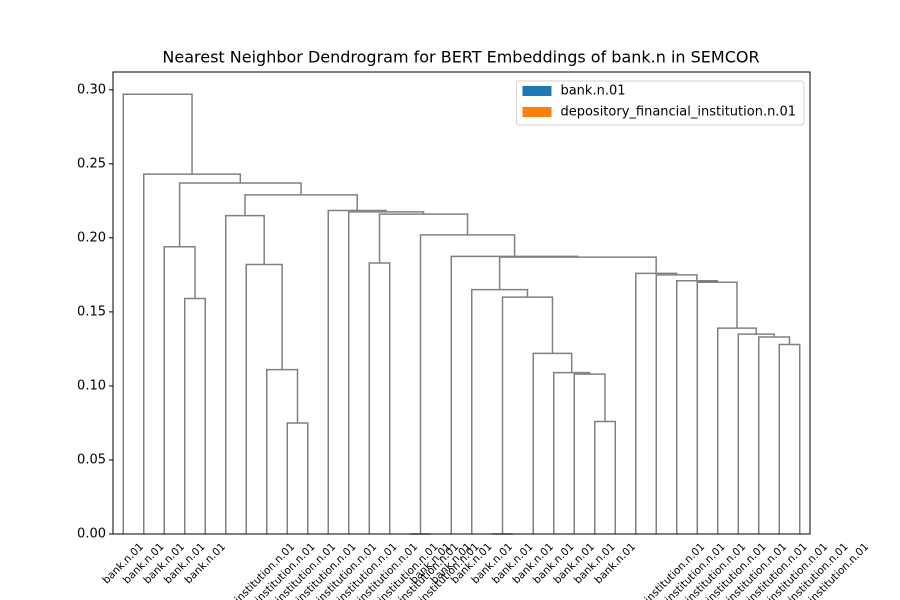  Describe the element at coordinates (91, 311) in the screenshot. I see `y-tick-label: 0.15` at that location.